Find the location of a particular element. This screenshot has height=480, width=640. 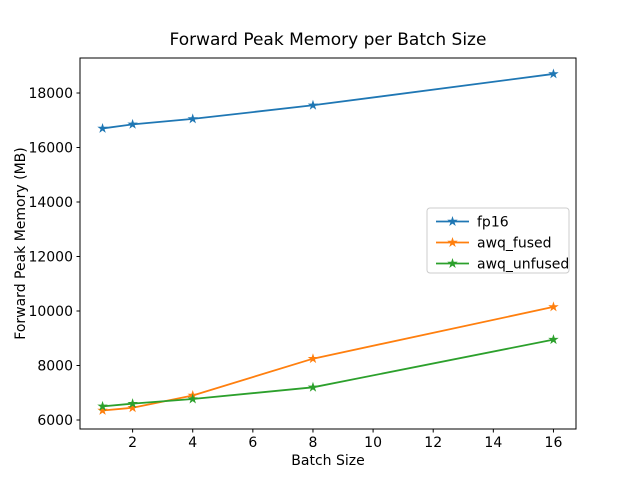

legend-entry-awq_fused: awq_fused is located at coordinates (494, 244).